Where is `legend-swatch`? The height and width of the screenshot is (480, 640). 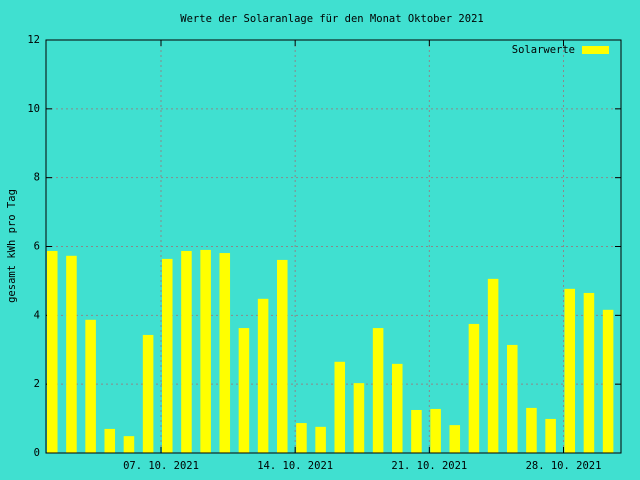
legend-swatch is located at coordinates (595, 50).